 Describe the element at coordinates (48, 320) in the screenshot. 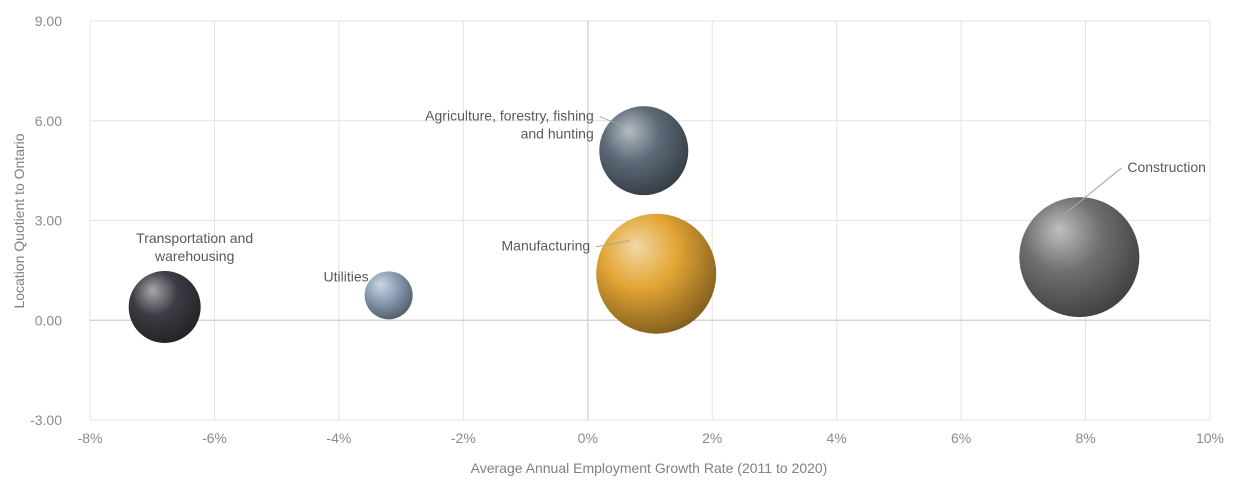

I see `y-tick-label: 0.00` at that location.